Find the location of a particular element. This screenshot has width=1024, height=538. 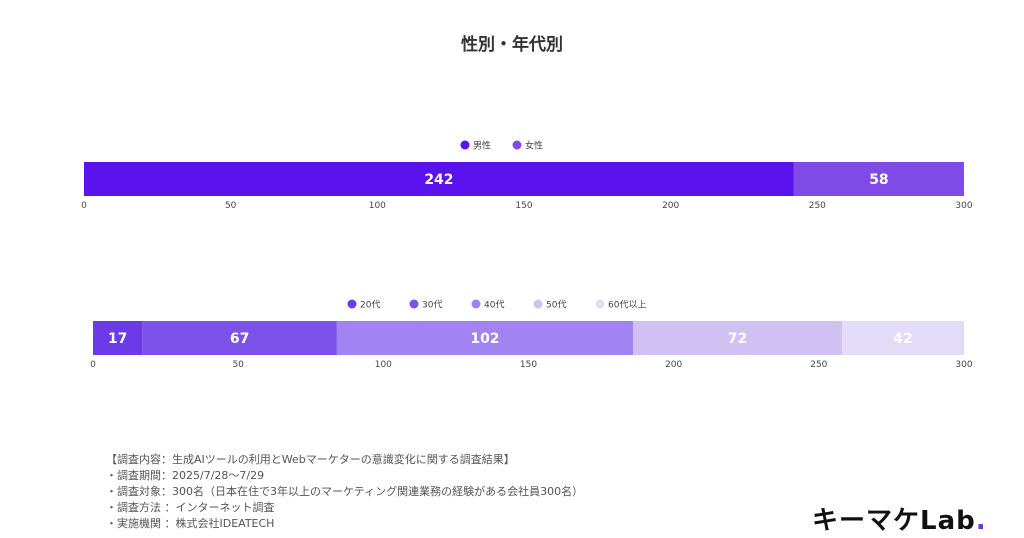

data-label: 17 is located at coordinates (117, 339).